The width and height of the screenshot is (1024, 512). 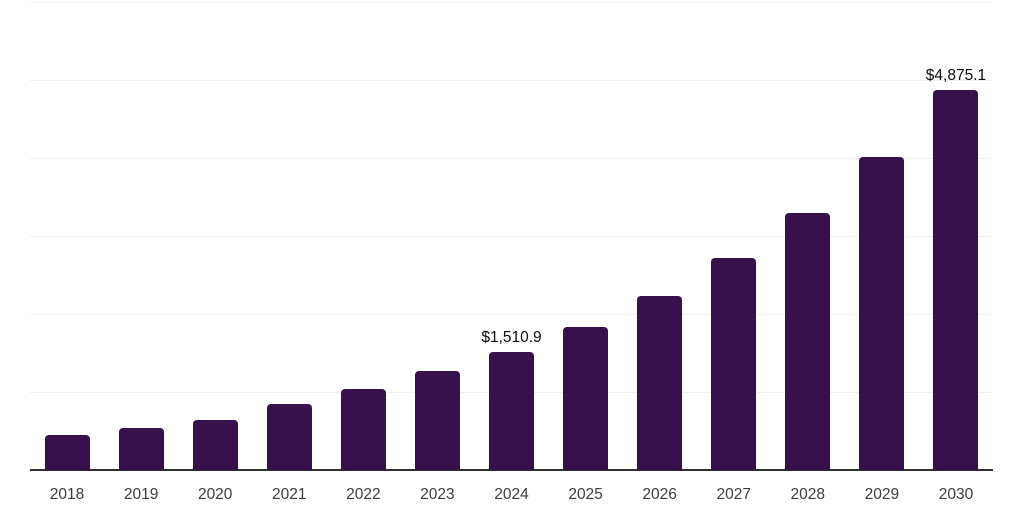 What do you see at coordinates (437, 494) in the screenshot?
I see `x-tick-2023: 2023` at bounding box center [437, 494].